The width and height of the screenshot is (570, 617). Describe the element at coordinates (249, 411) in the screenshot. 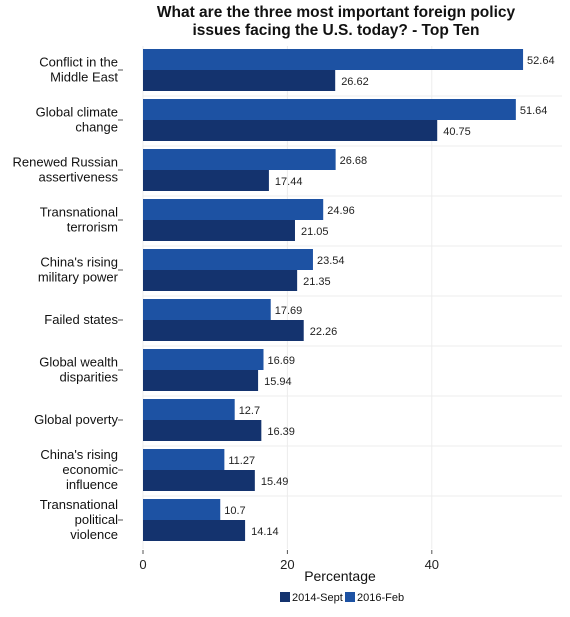

I see `value-label-2016-feb: 12.7` at that location.